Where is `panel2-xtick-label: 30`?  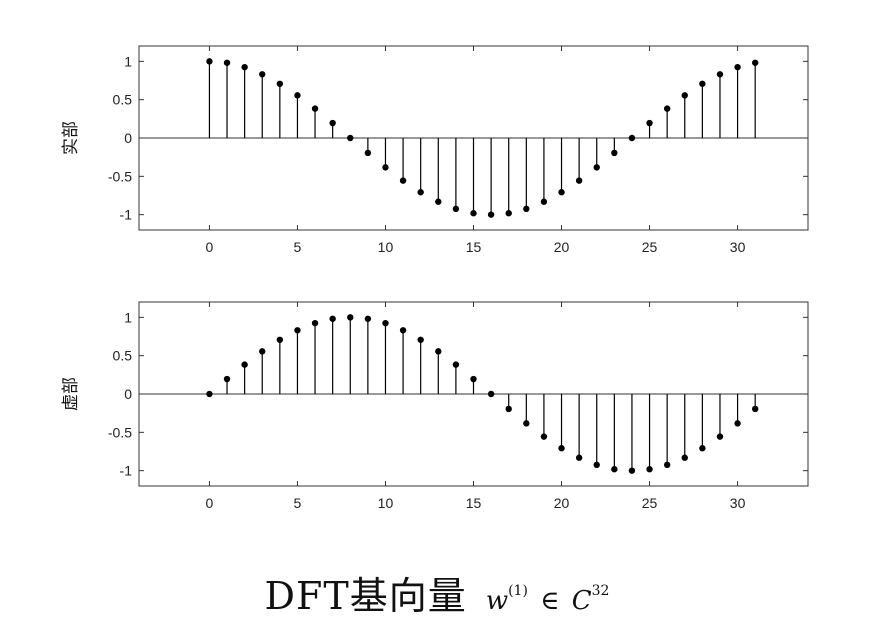
panel2-xtick-label: 30 is located at coordinates (738, 503).